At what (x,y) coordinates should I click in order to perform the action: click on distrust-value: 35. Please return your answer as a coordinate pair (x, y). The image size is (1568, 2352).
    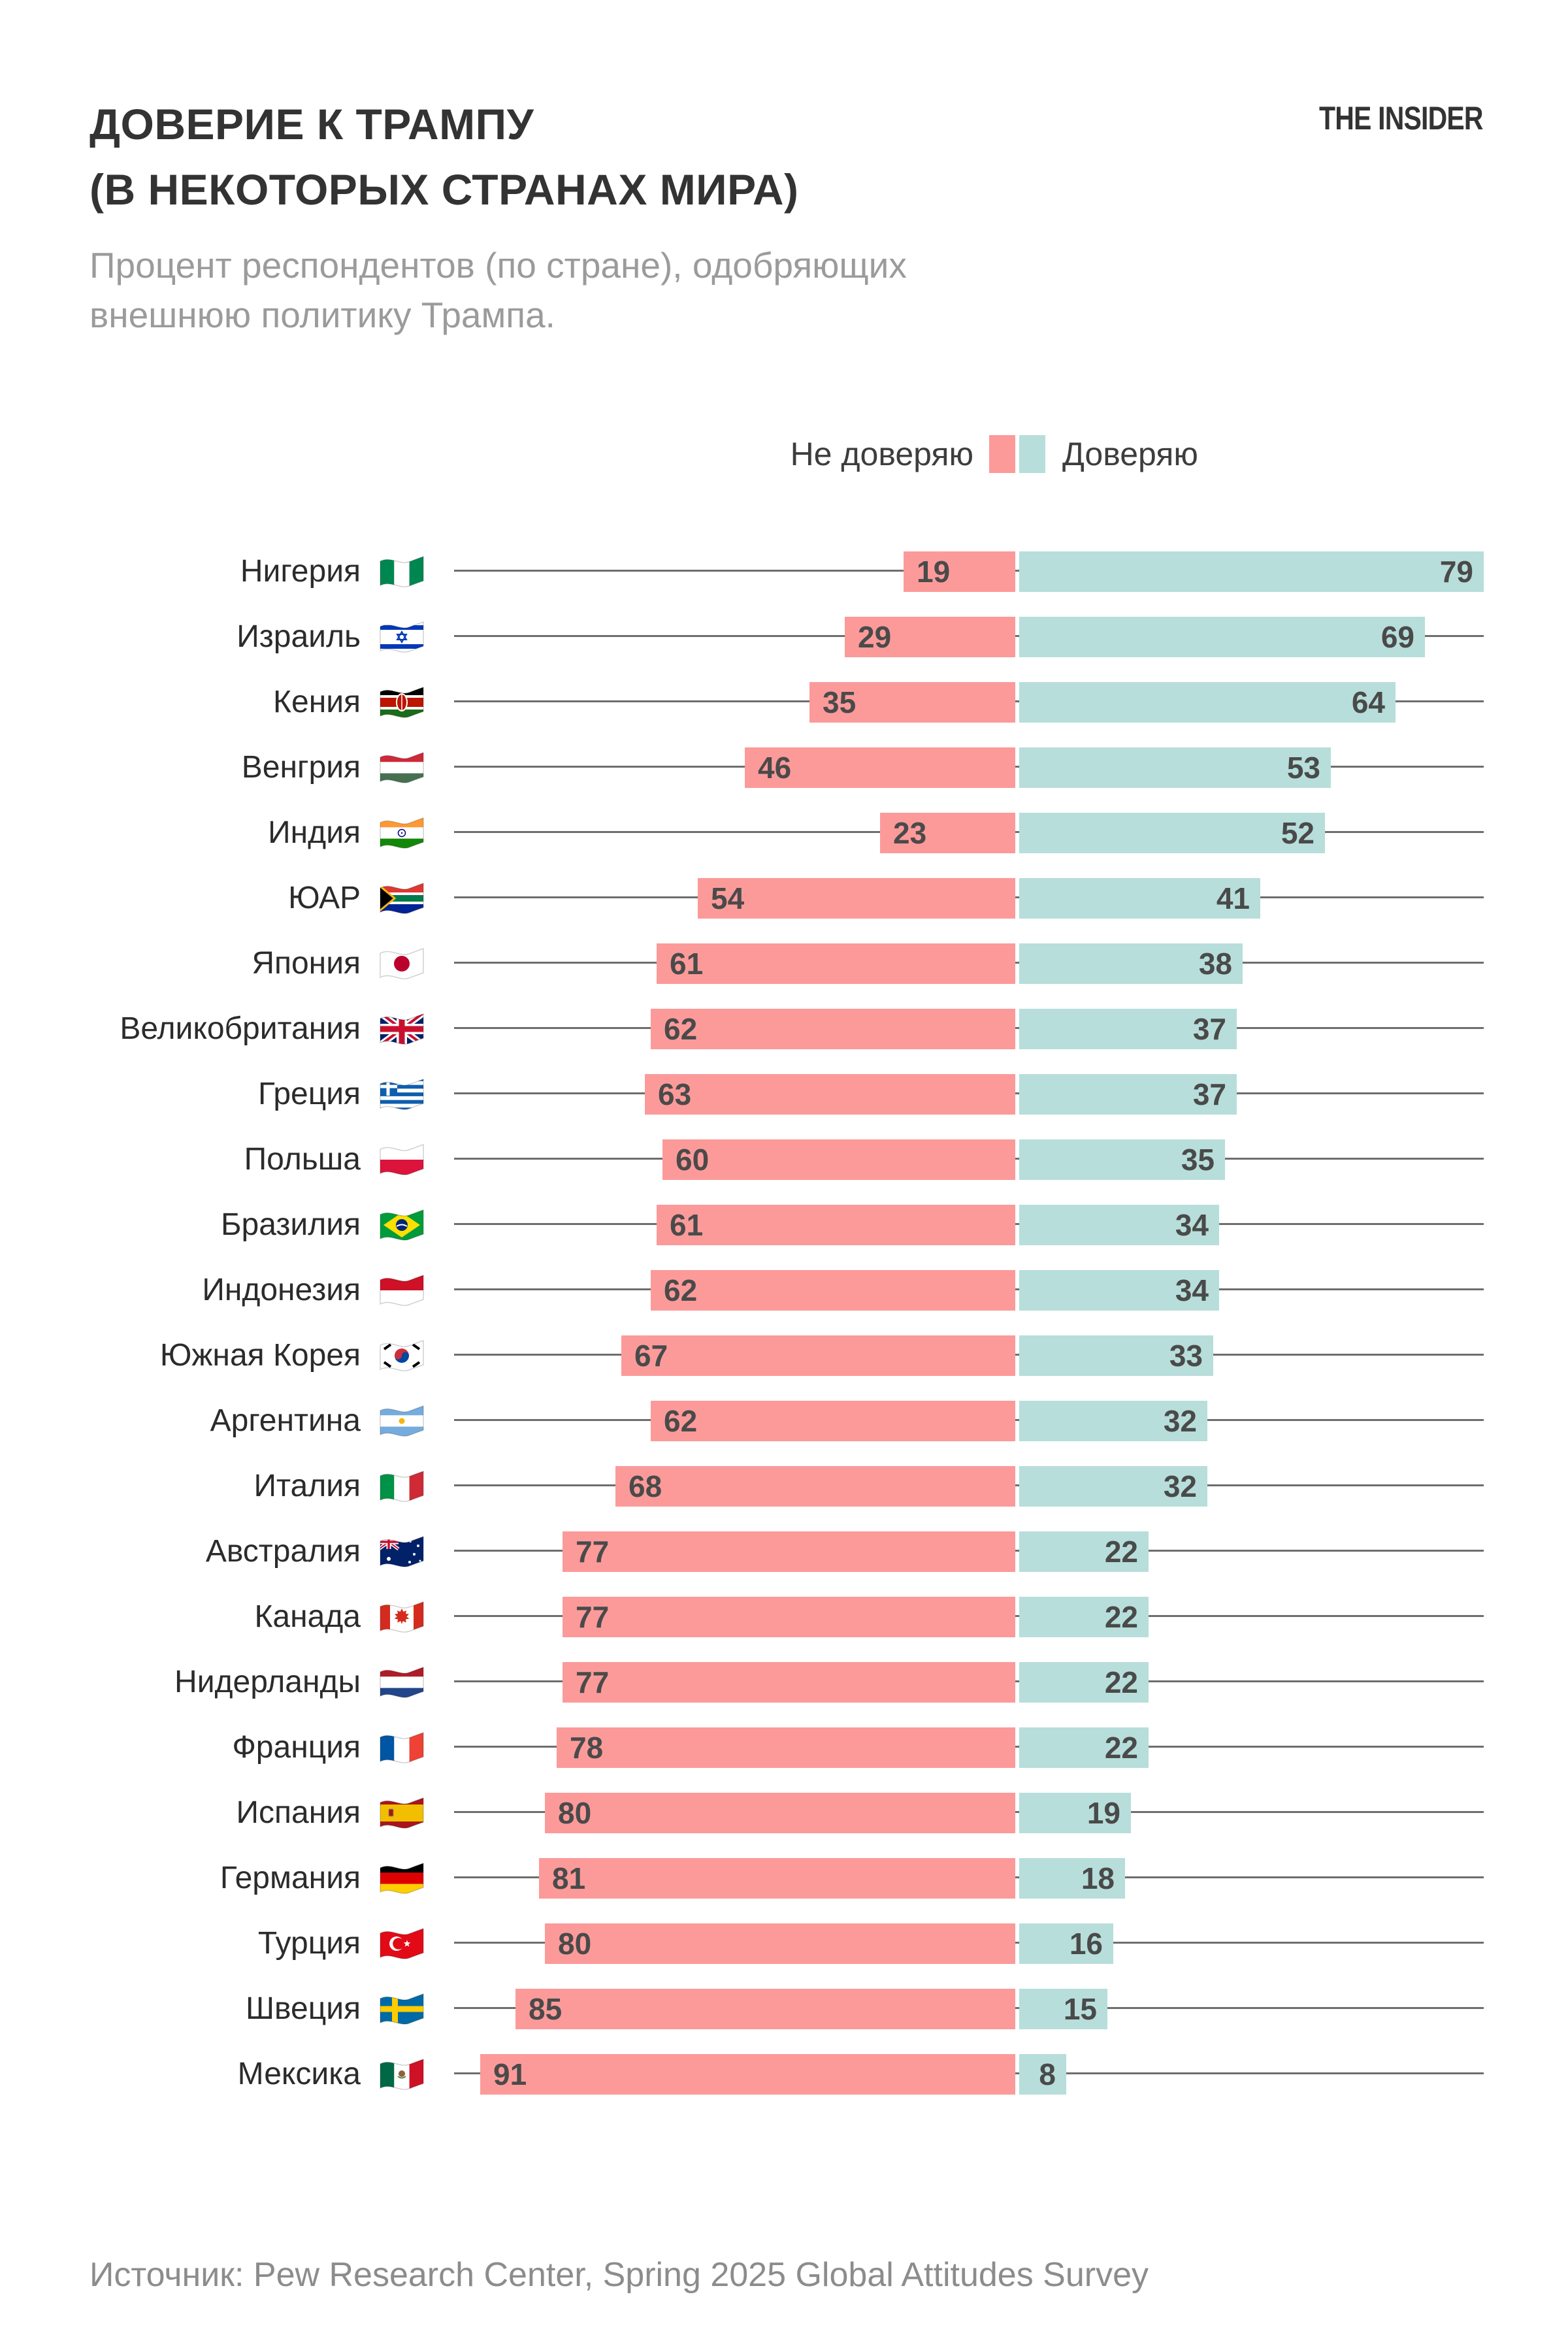
    Looking at the image, I should click on (840, 702).